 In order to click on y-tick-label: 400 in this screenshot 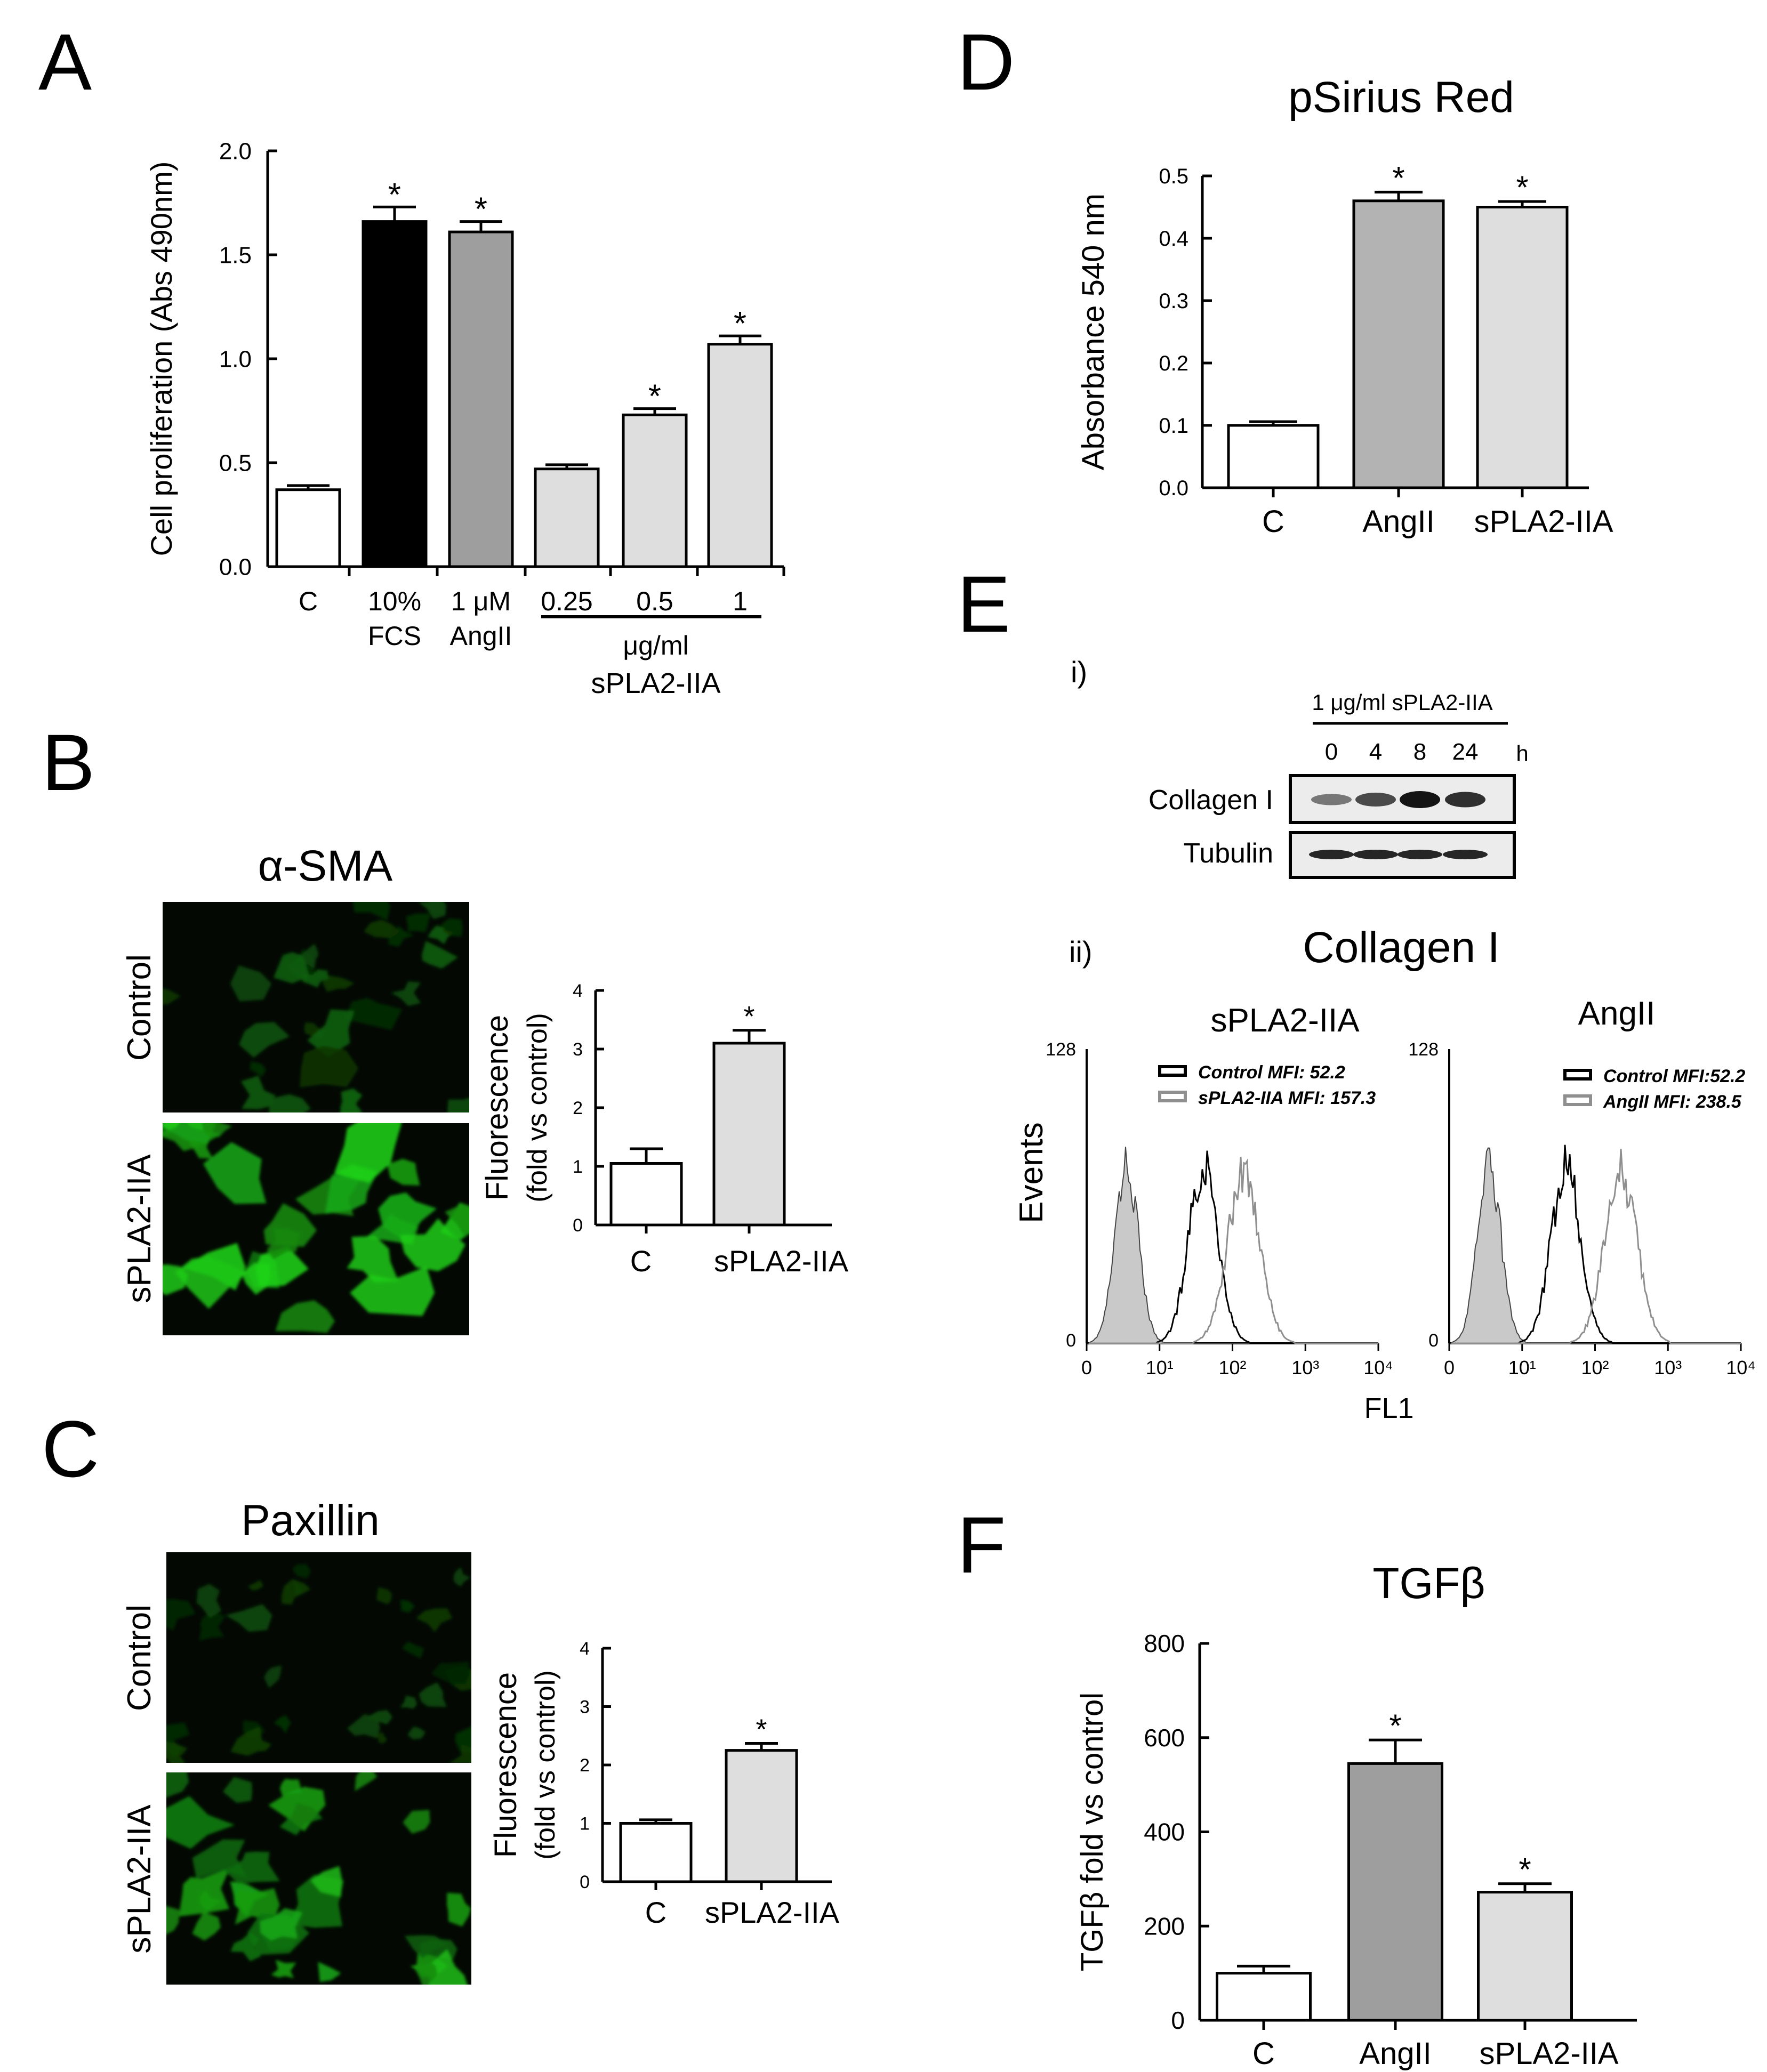, I will do `click(1164, 1832)`.